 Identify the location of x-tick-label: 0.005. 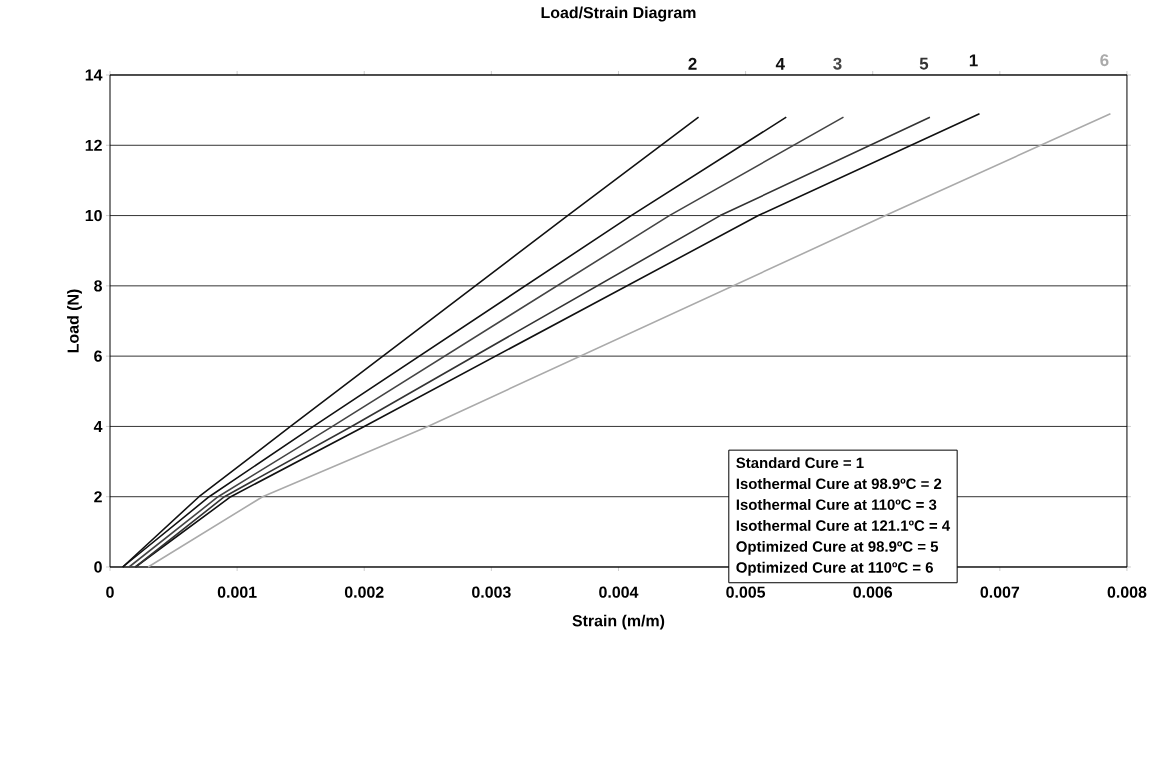
(746, 592).